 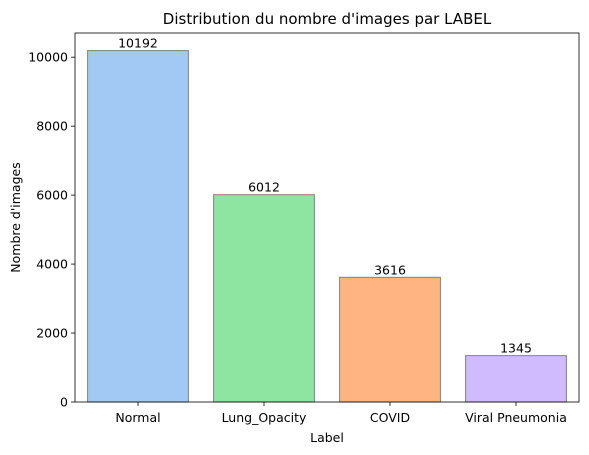 What do you see at coordinates (64, 402) in the screenshot?
I see `y-tick-label: 0` at bounding box center [64, 402].